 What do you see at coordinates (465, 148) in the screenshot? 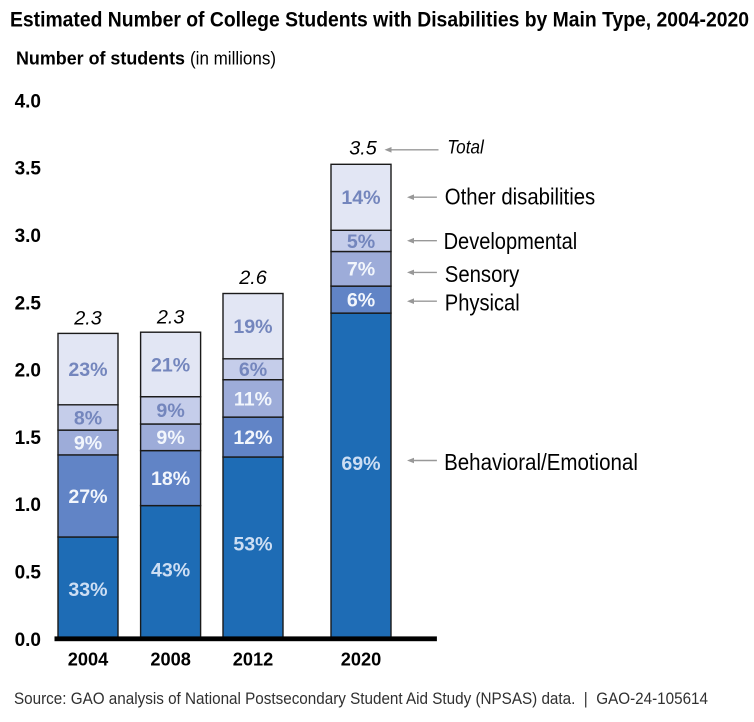
I see `svg-text: Total` at bounding box center [465, 148].